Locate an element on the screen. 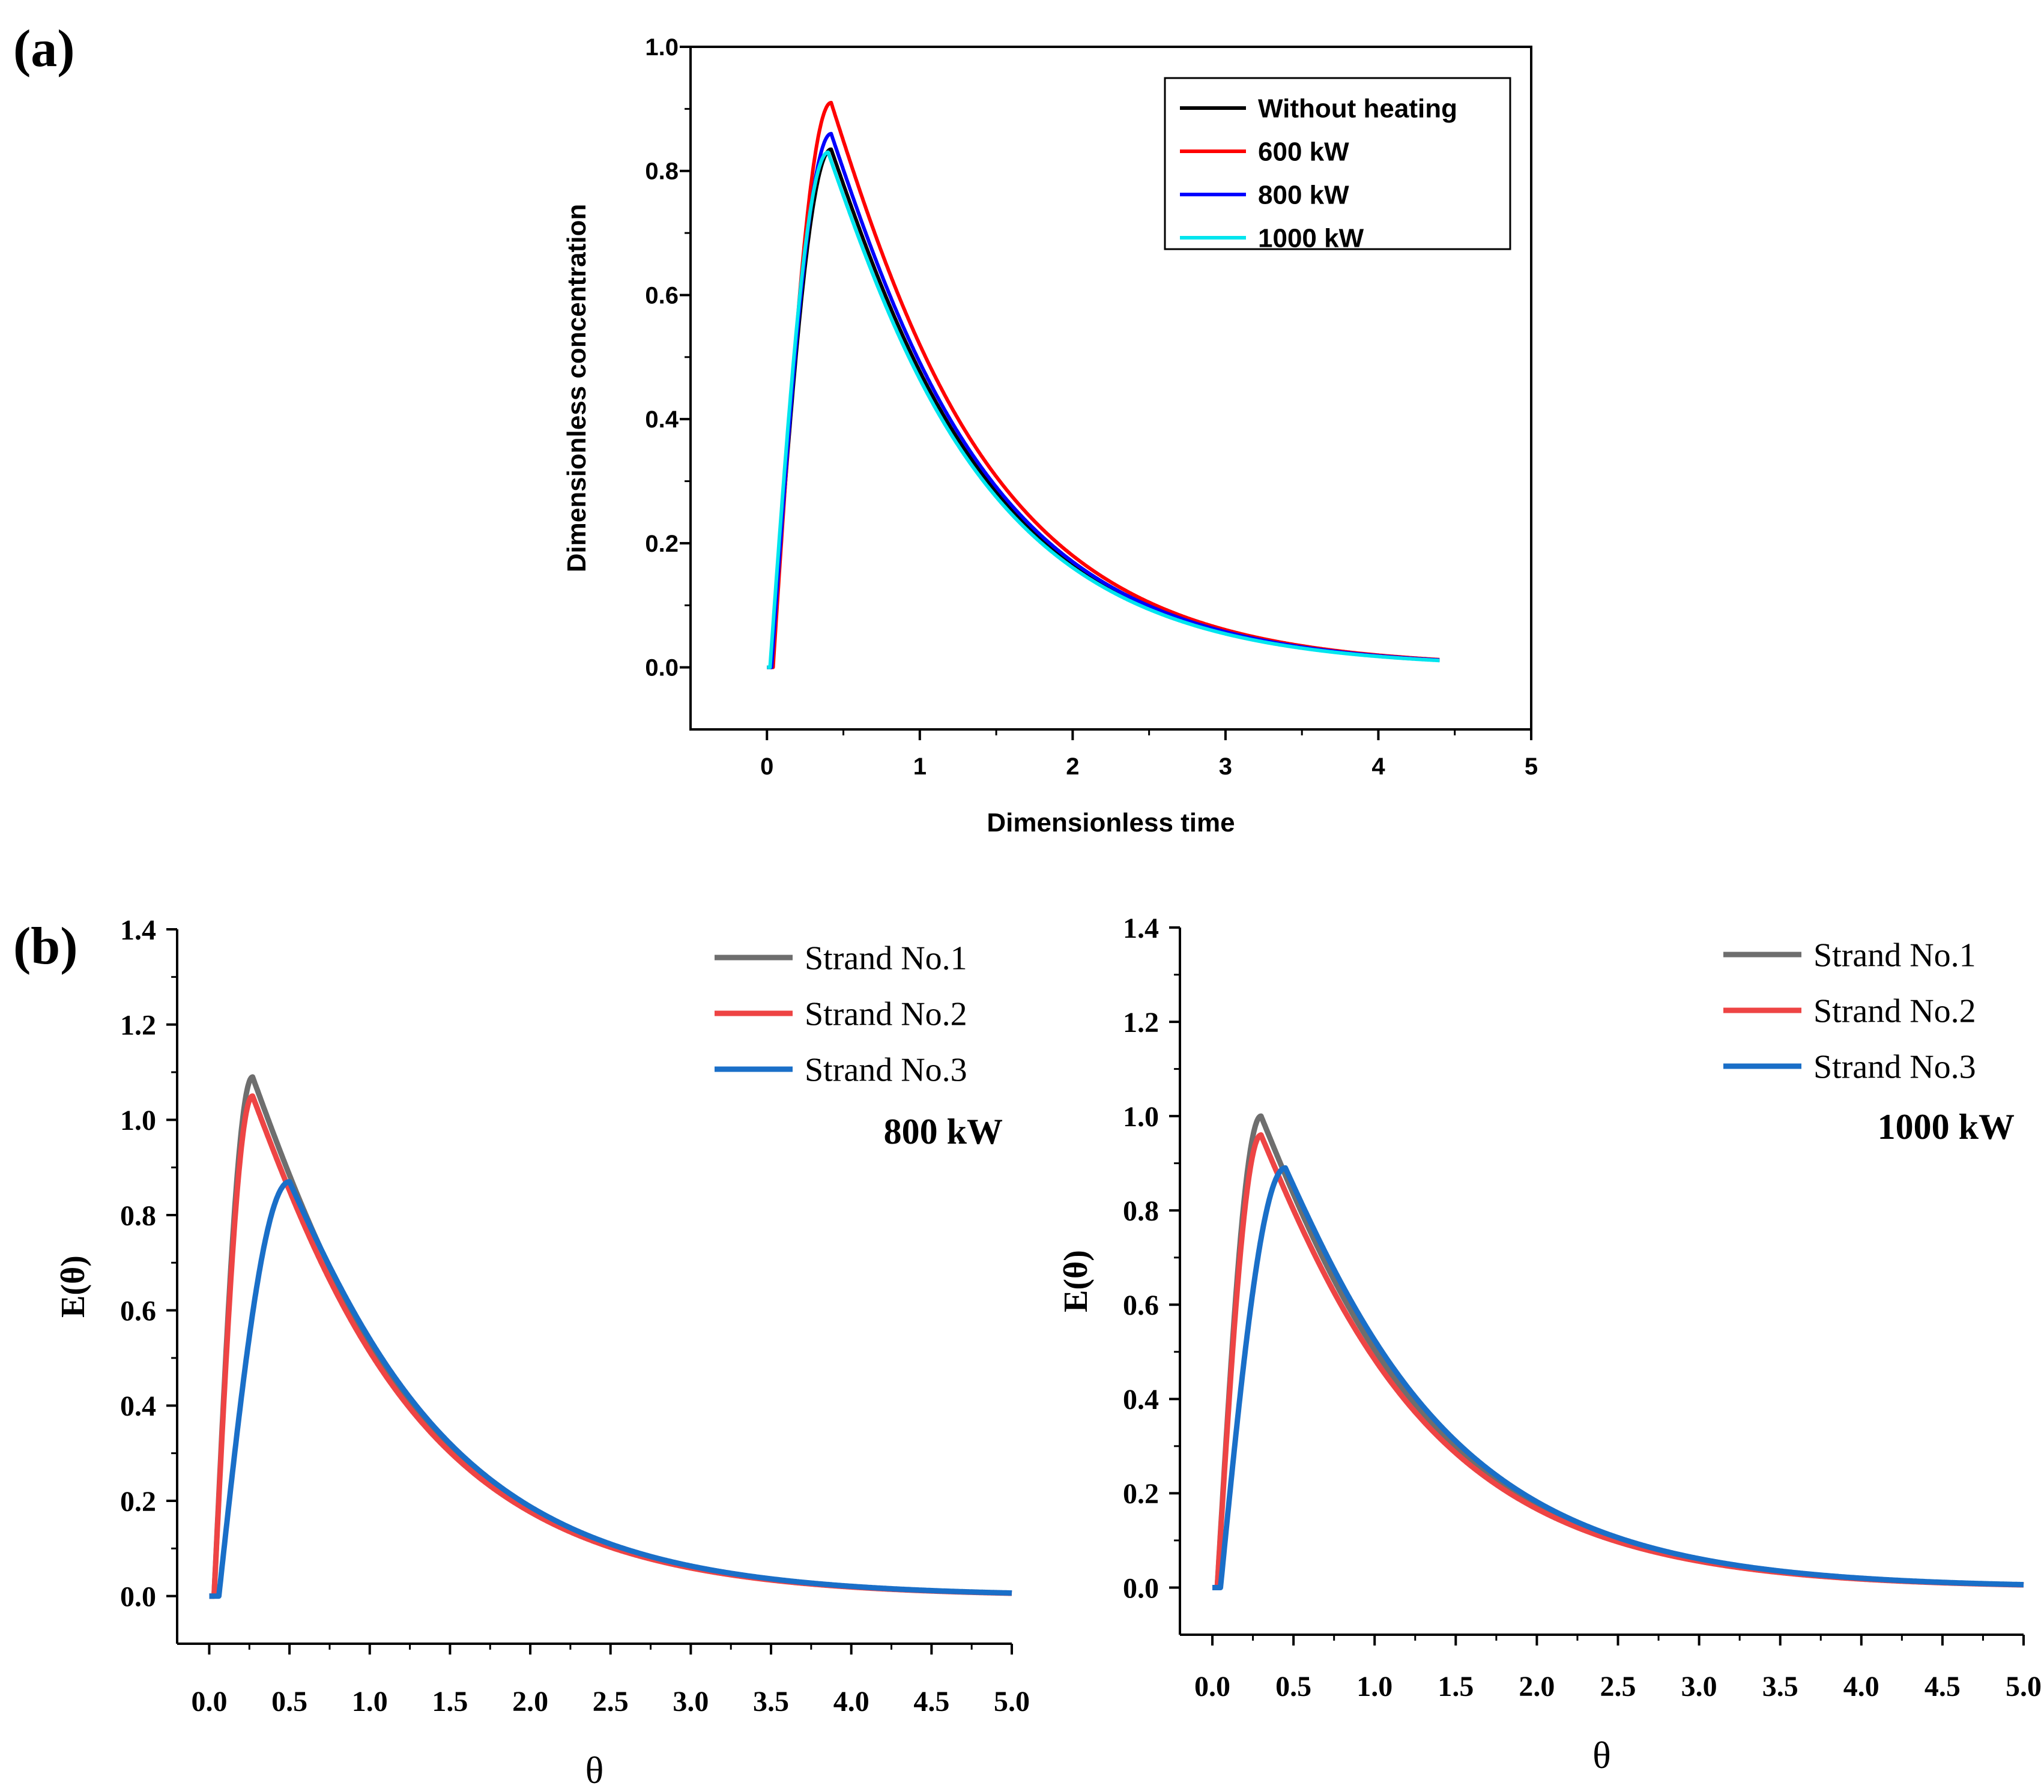 This screenshot has width=2044, height=1792. x-tick-label: 5 is located at coordinates (1531, 766).